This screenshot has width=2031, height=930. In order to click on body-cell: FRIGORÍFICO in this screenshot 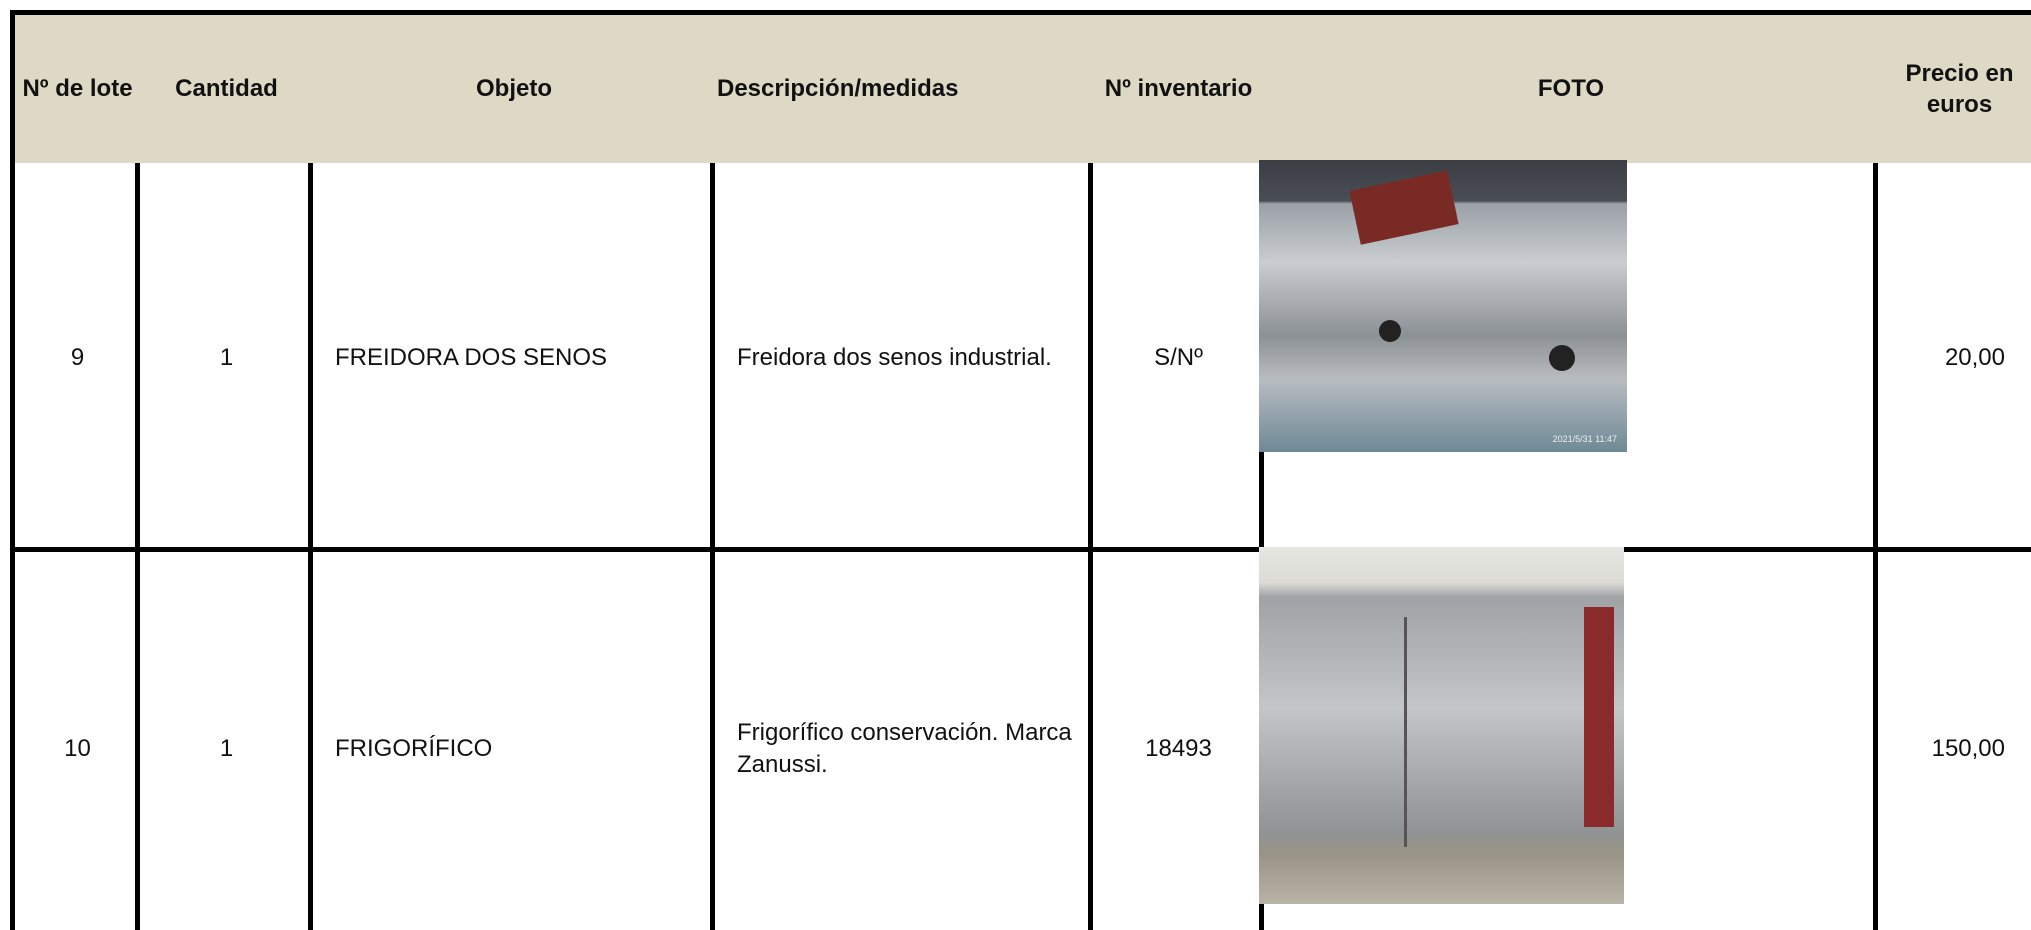, I will do `click(511, 738)`.